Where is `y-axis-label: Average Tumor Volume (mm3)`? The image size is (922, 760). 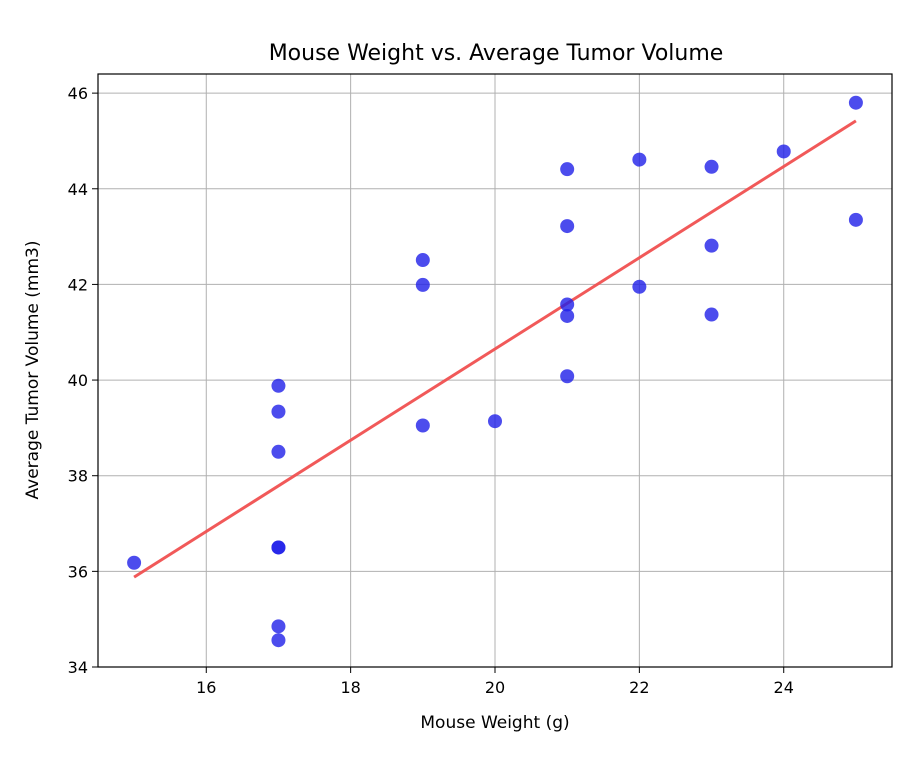
y-axis-label: Average Tumor Volume (mm3) is located at coordinates (33, 370).